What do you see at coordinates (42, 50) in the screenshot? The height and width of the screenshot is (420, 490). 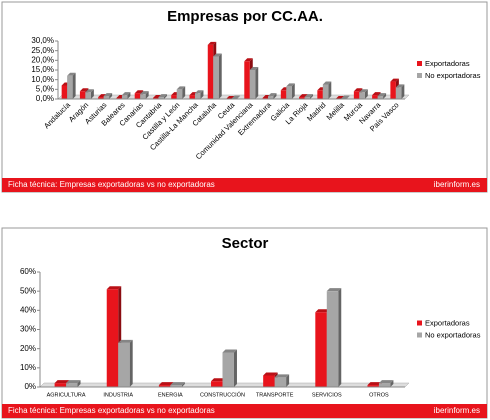 I see `y-tick-label: 25,0%` at bounding box center [42, 50].